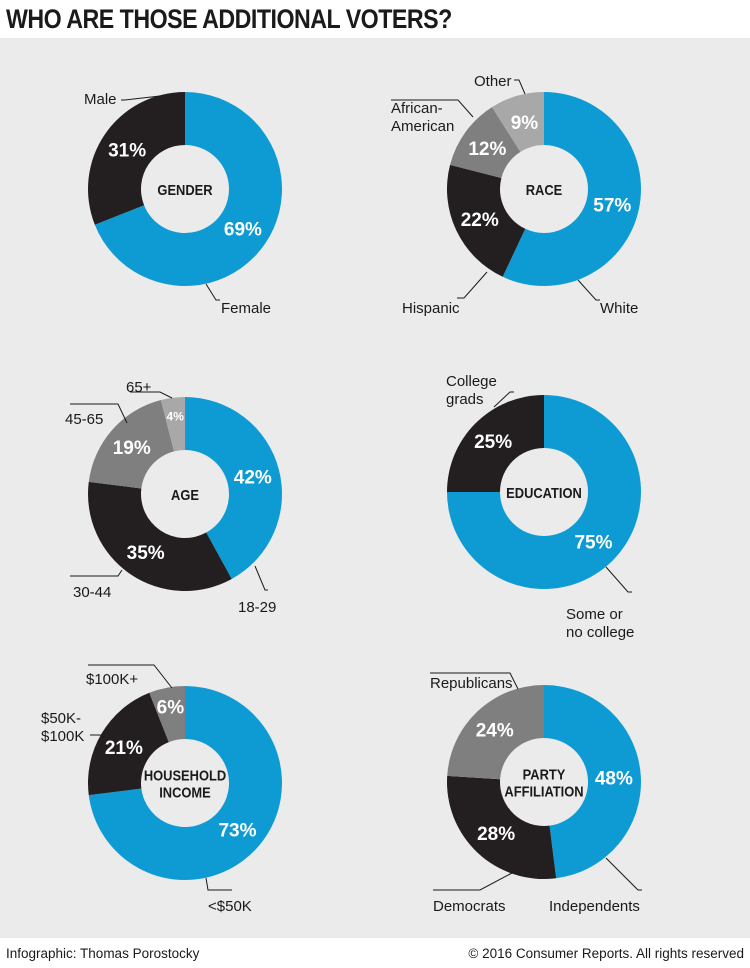 The height and width of the screenshot is (968, 750). What do you see at coordinates (431, 308) in the screenshot?
I see `slice-label-hispanic: Hispanic` at bounding box center [431, 308].